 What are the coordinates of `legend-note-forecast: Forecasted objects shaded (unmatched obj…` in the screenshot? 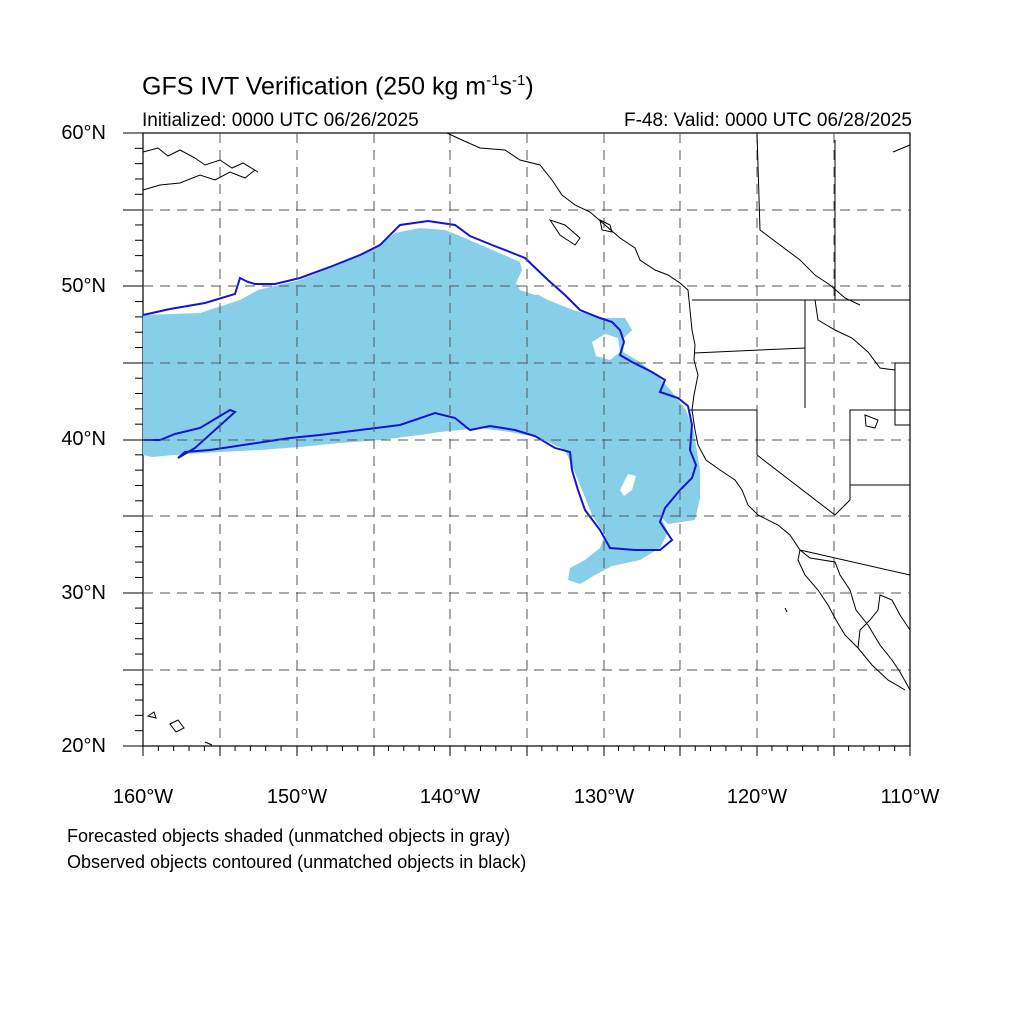 It's located at (289, 836).